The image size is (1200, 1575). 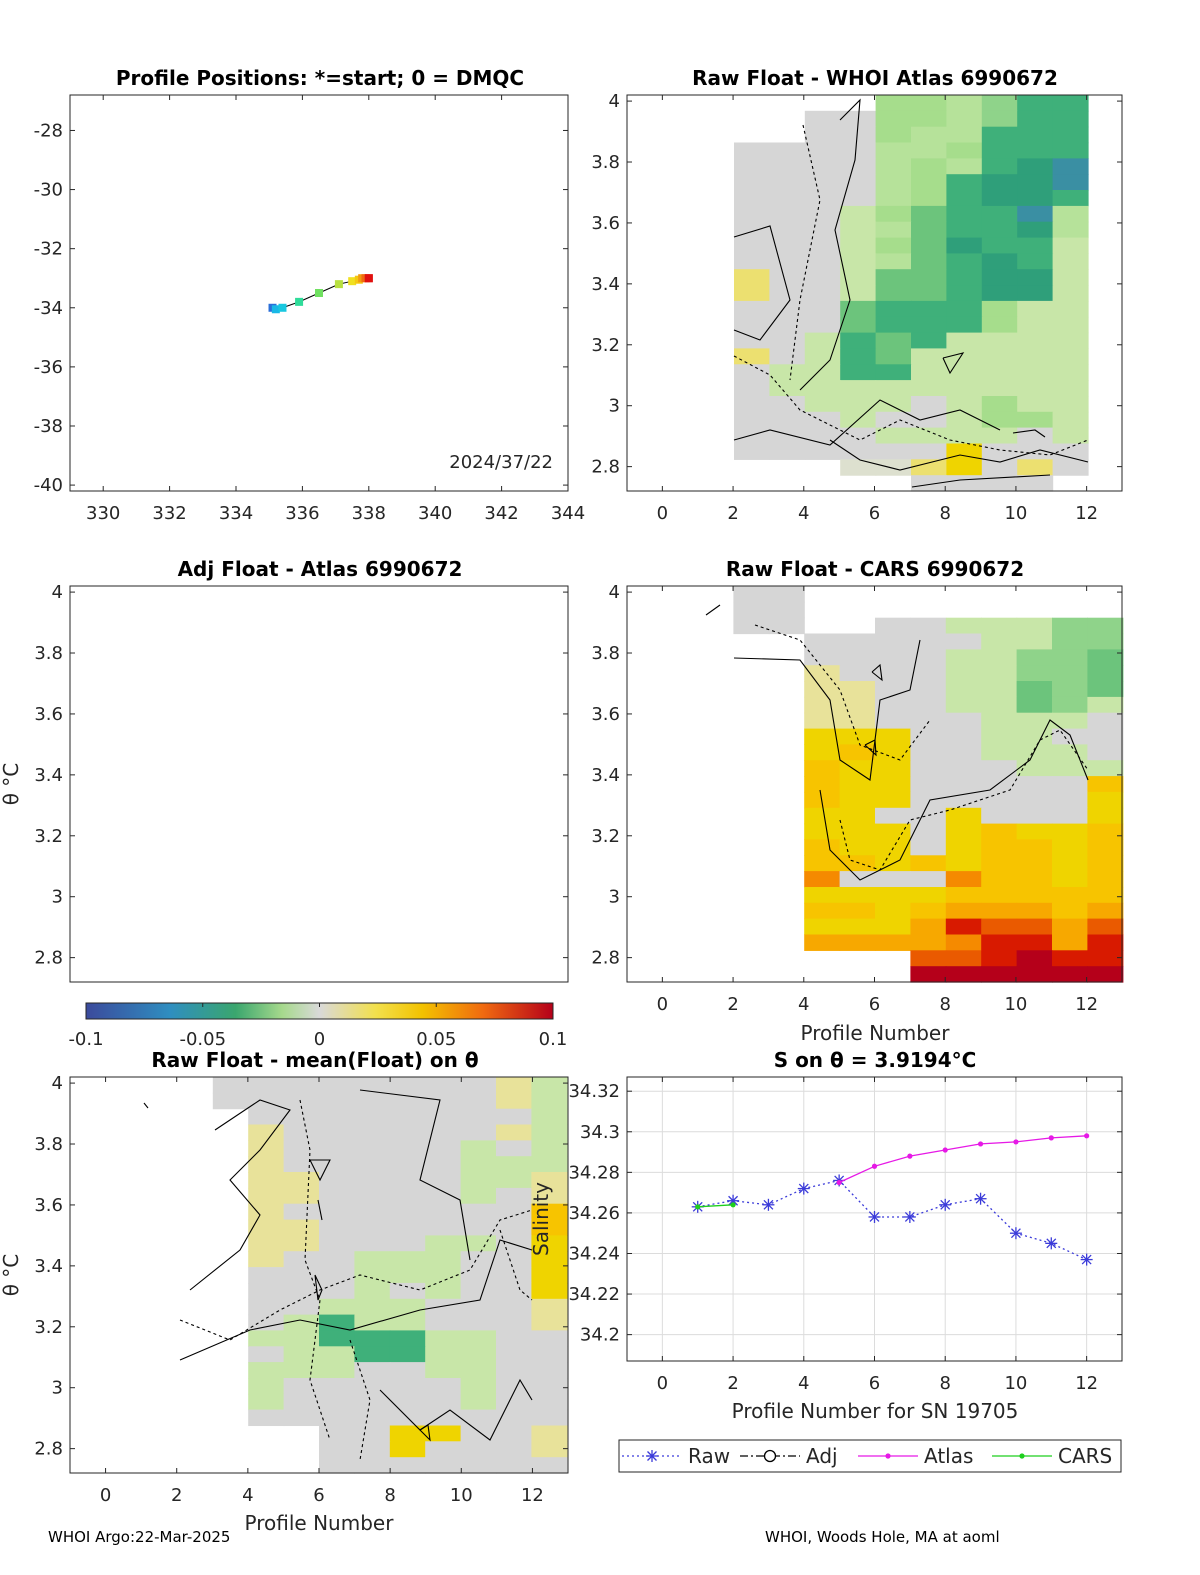 What do you see at coordinates (876, 1033) in the screenshot?
I see `raw-cars-xlabel: Profile Number` at bounding box center [876, 1033].